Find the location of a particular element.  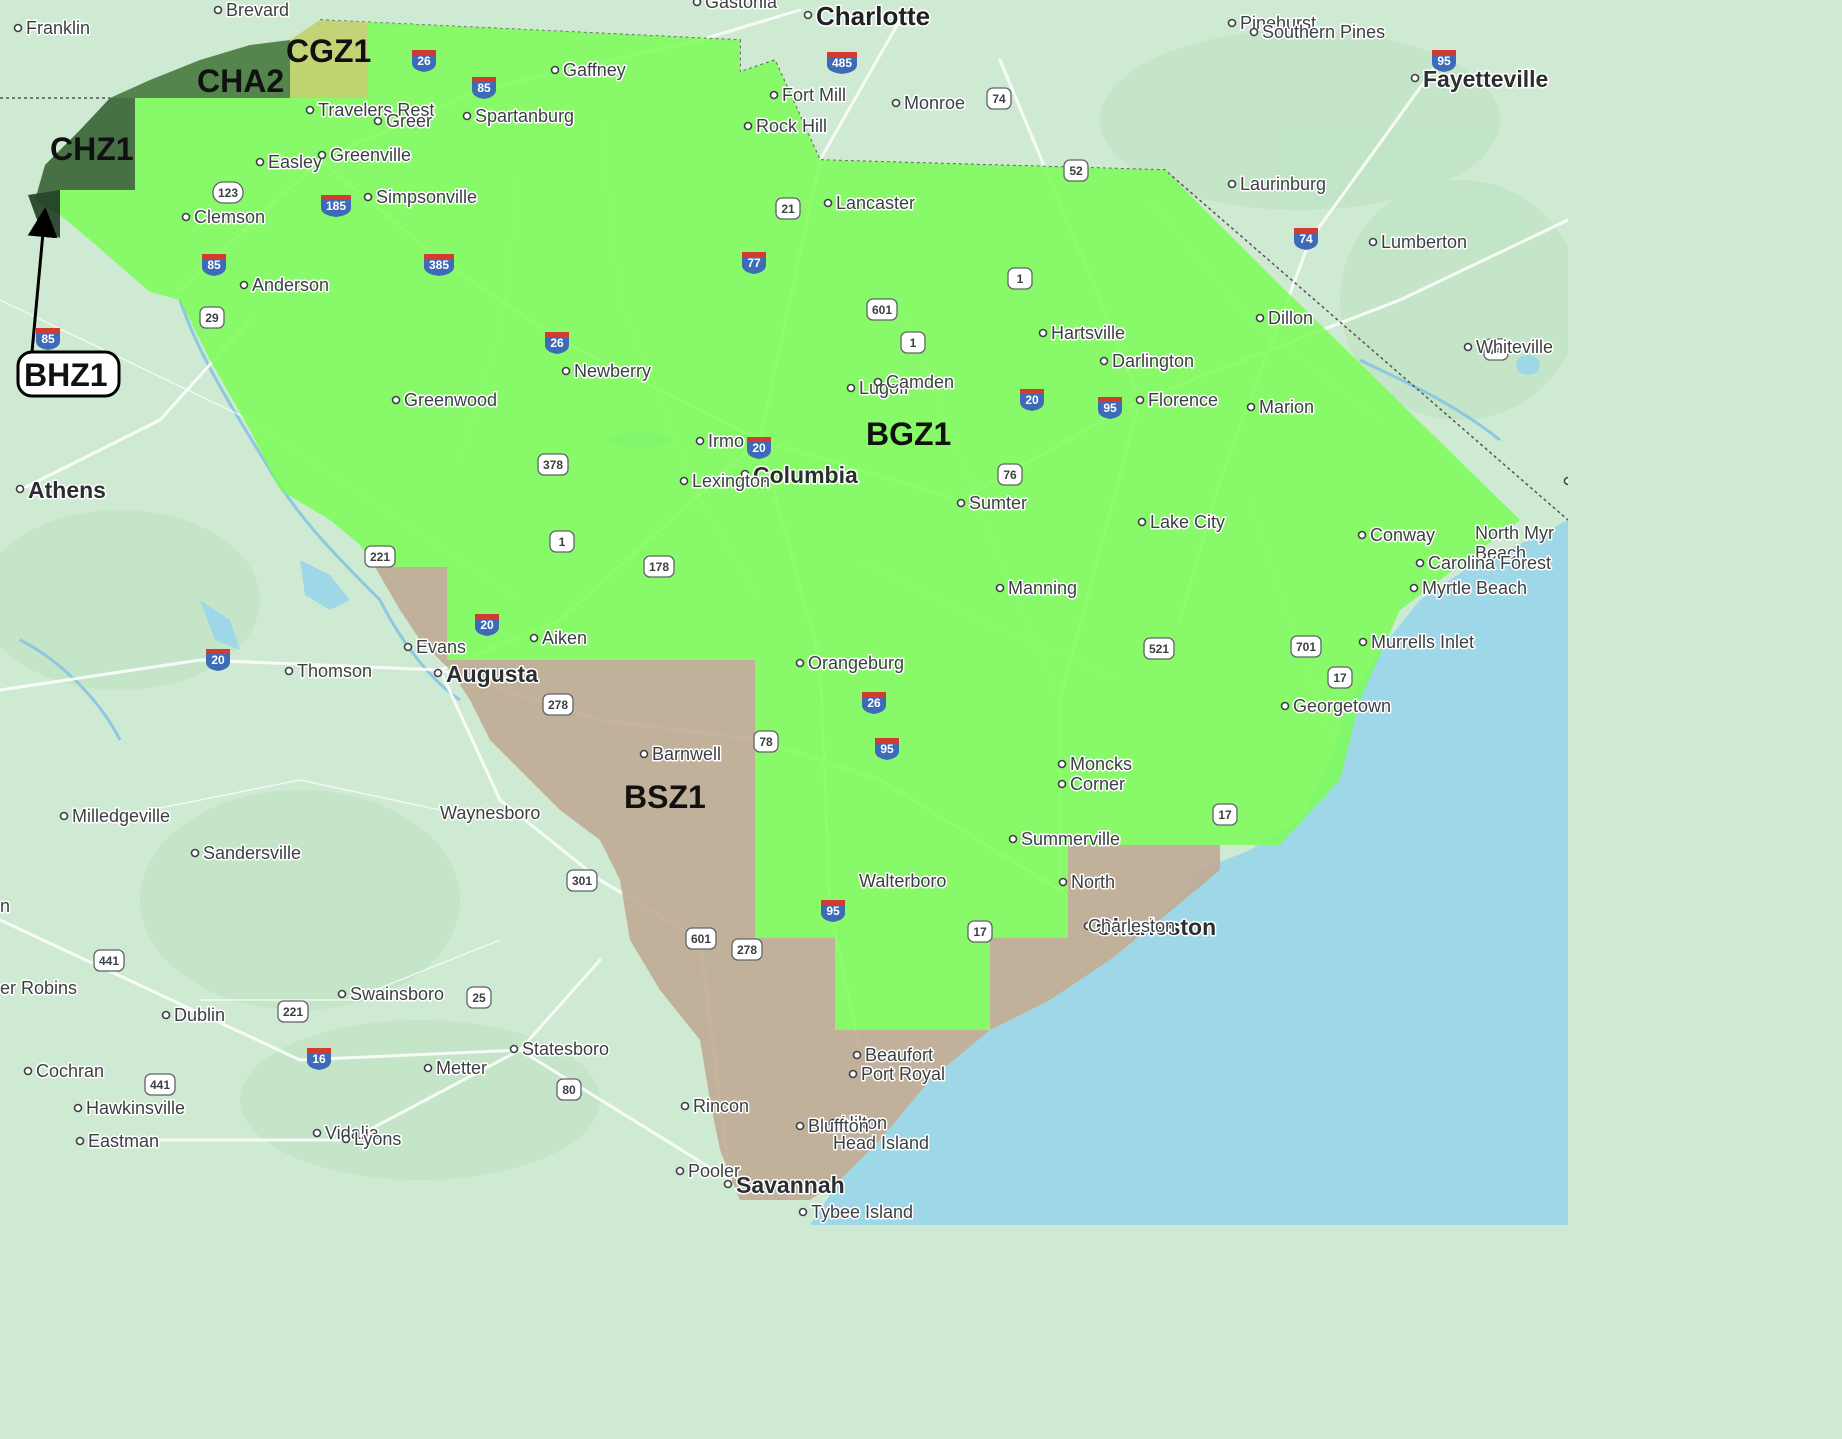

city-swainsboro: Swainsboro is located at coordinates (391, 994).